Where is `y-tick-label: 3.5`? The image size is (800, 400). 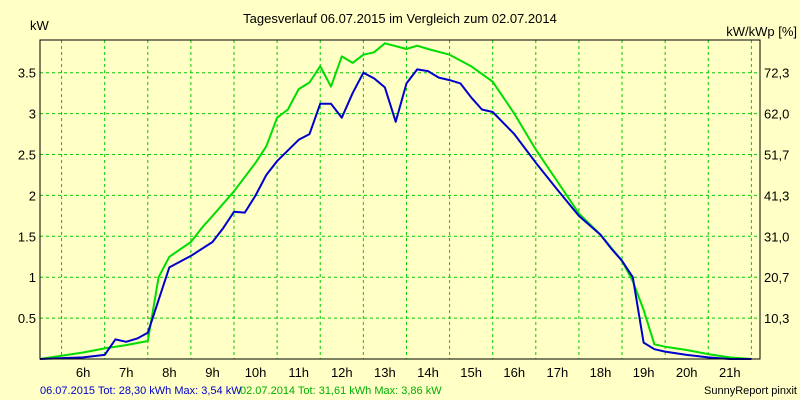
y-tick-label: 3.5 is located at coordinates (27, 73).